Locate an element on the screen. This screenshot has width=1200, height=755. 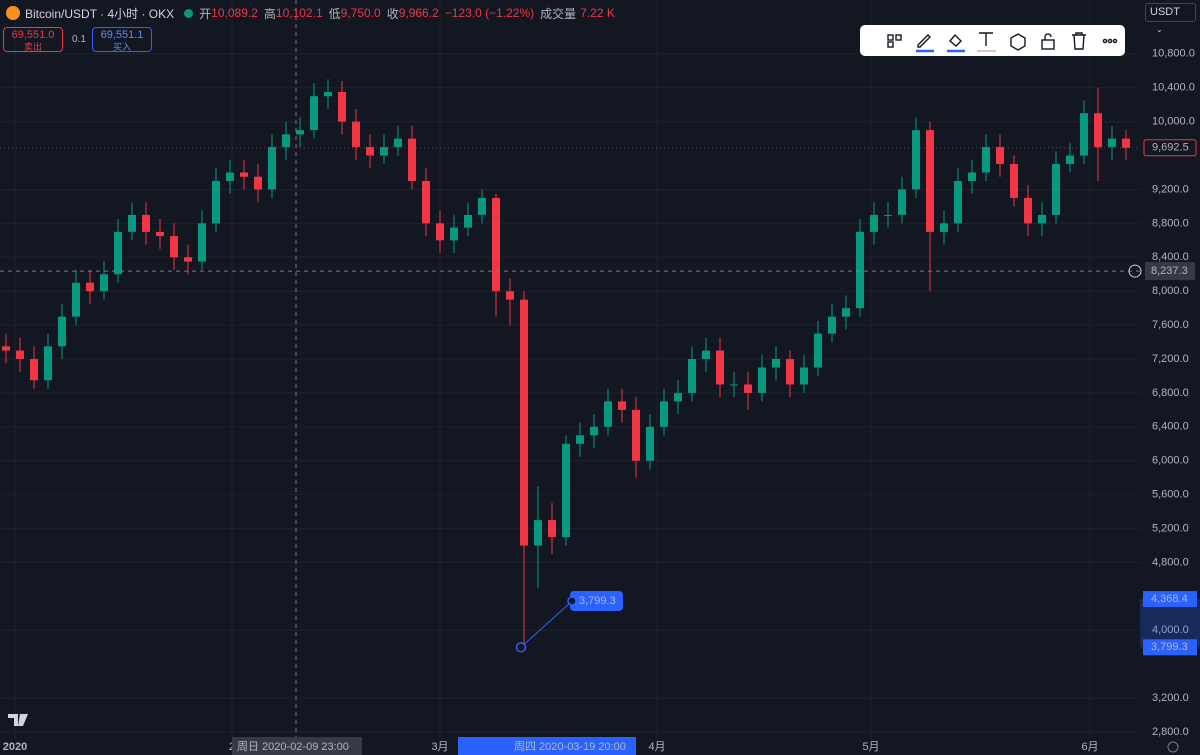
y-tick-label: 8,800.0 is located at coordinates (1170, 223).